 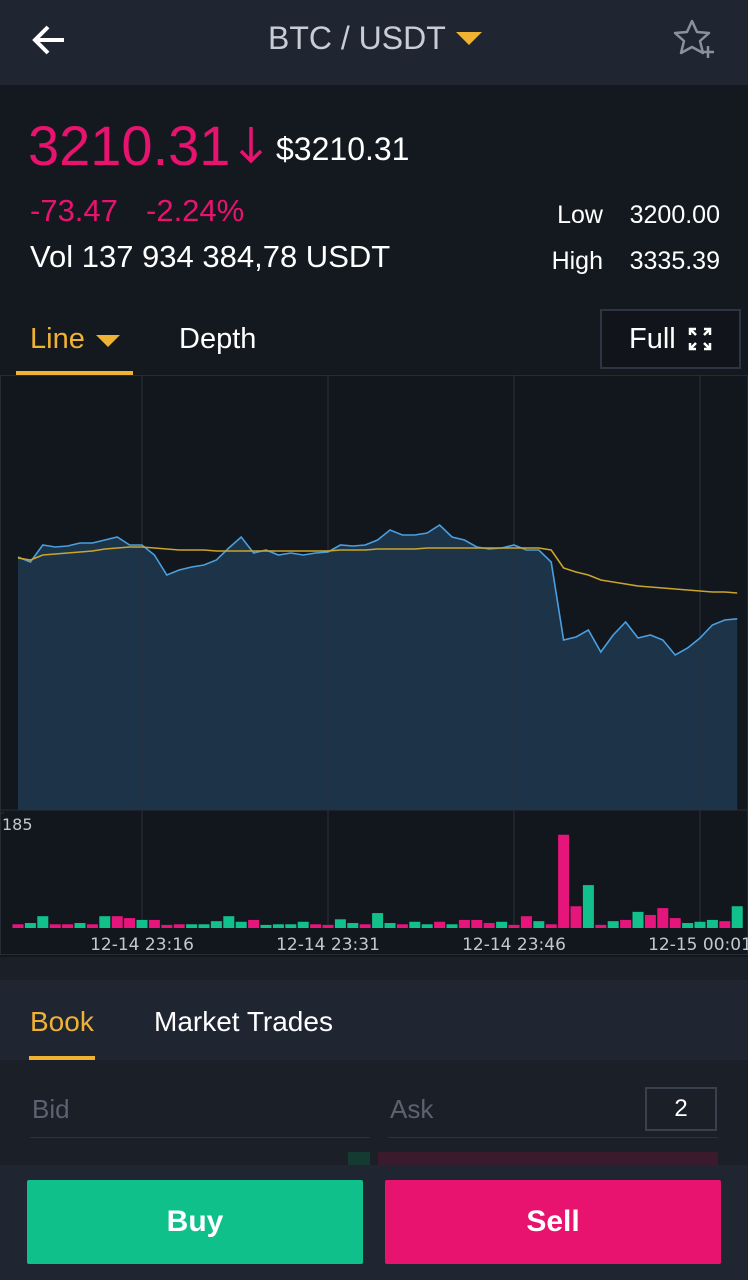 What do you see at coordinates (412, 1109) in the screenshot?
I see `ask-header: Ask` at bounding box center [412, 1109].